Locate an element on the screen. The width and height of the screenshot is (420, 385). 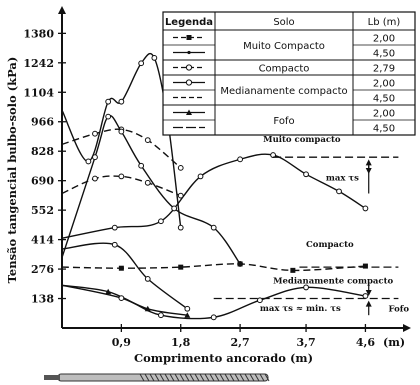
legend-lb-value: 2,79 is located at coordinates (384, 69).